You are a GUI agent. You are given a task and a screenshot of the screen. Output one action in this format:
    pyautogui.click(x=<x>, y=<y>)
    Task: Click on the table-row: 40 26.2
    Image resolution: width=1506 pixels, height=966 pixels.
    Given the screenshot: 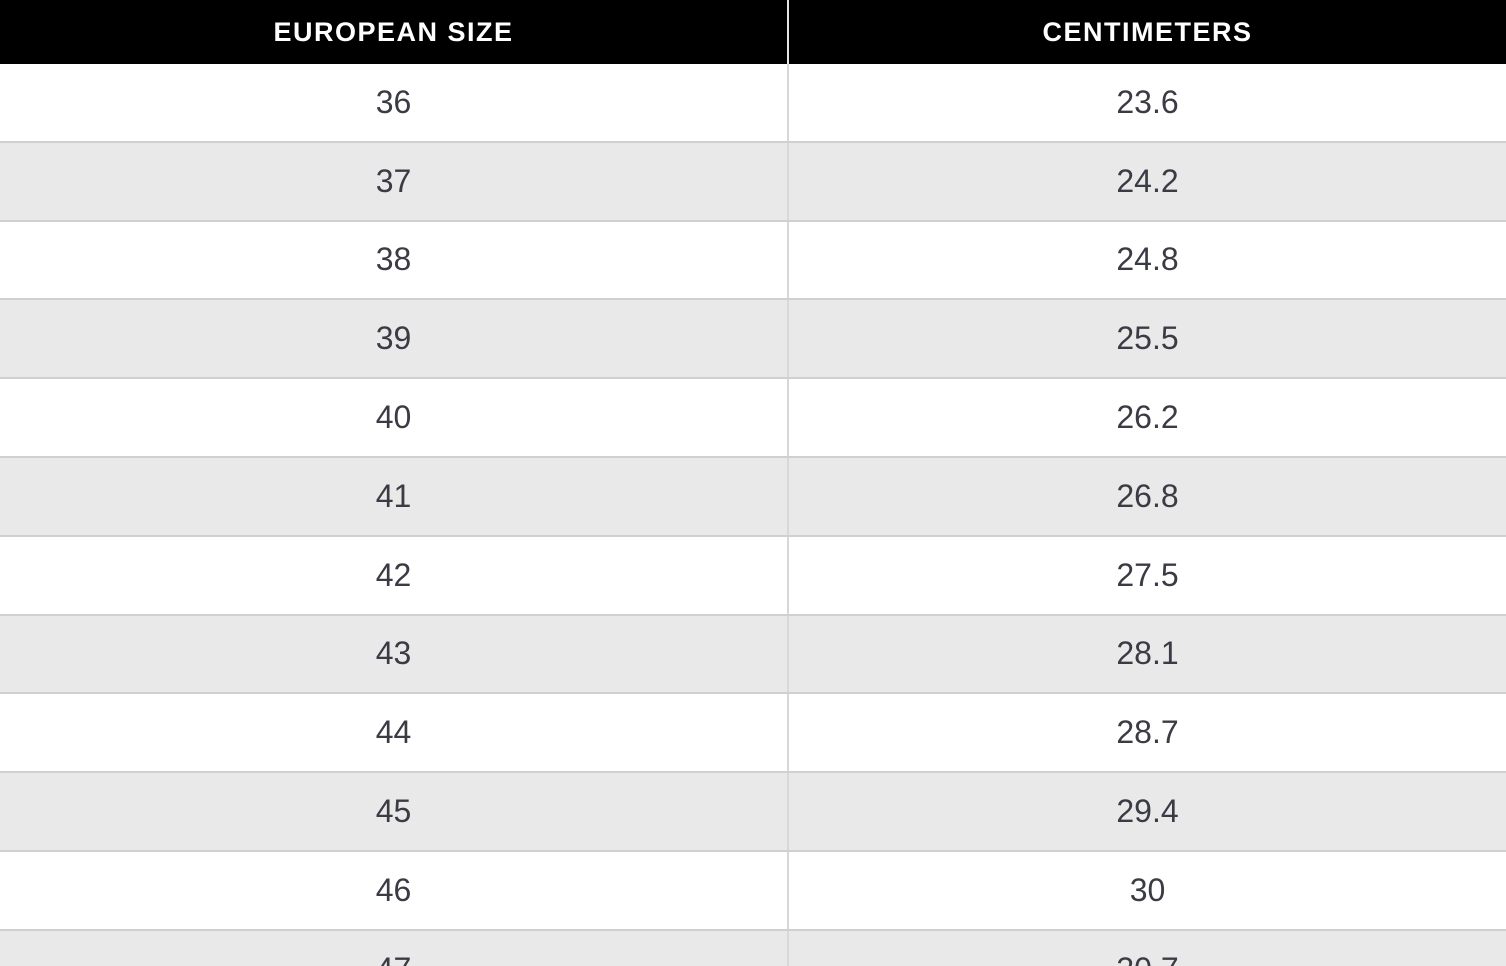 What is the action you would take?
    pyautogui.click(x=753, y=418)
    